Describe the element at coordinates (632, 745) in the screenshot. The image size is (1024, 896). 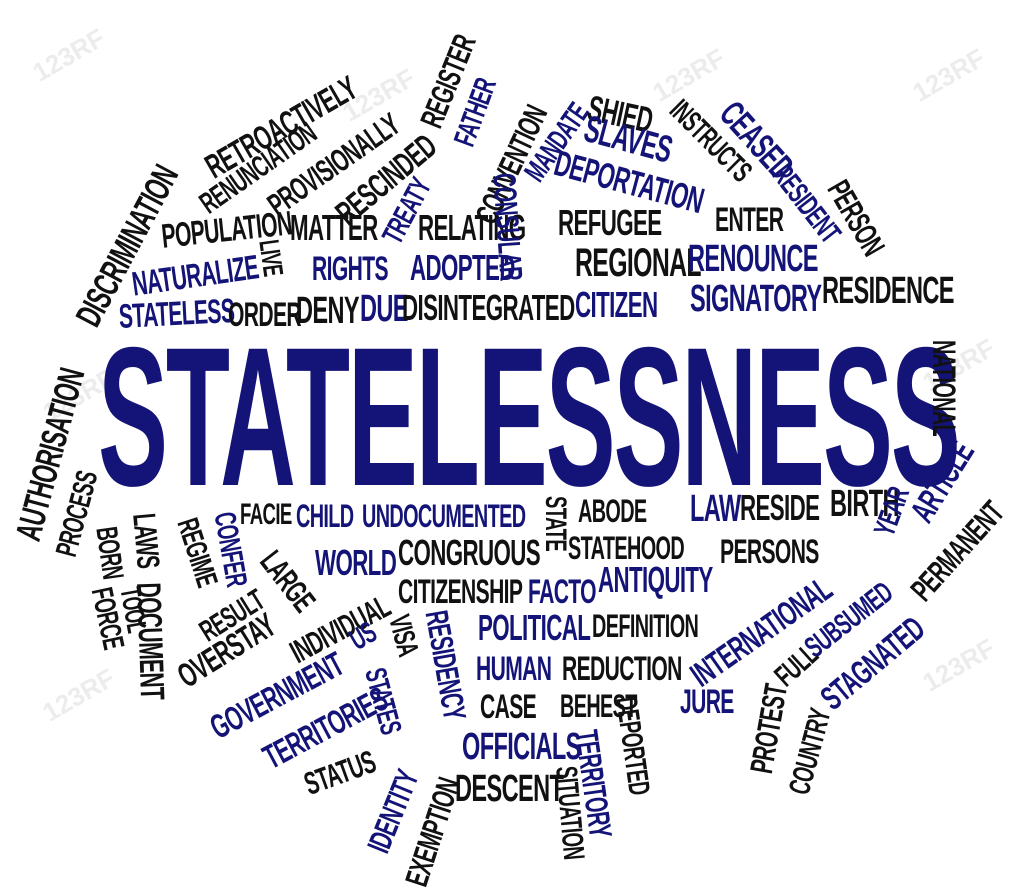
I see `word: DEPORTED` at that location.